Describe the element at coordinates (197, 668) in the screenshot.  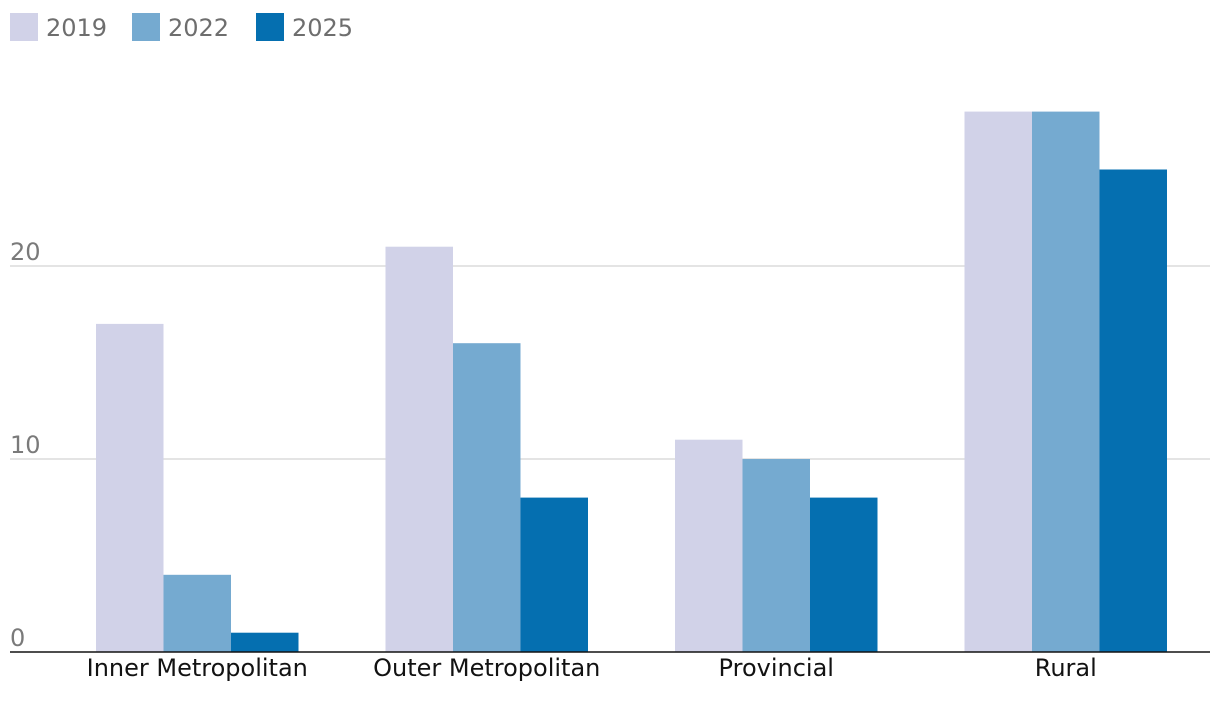
I see `x-tick-label-inner-metropolitan: Inner Metropolitan` at that location.